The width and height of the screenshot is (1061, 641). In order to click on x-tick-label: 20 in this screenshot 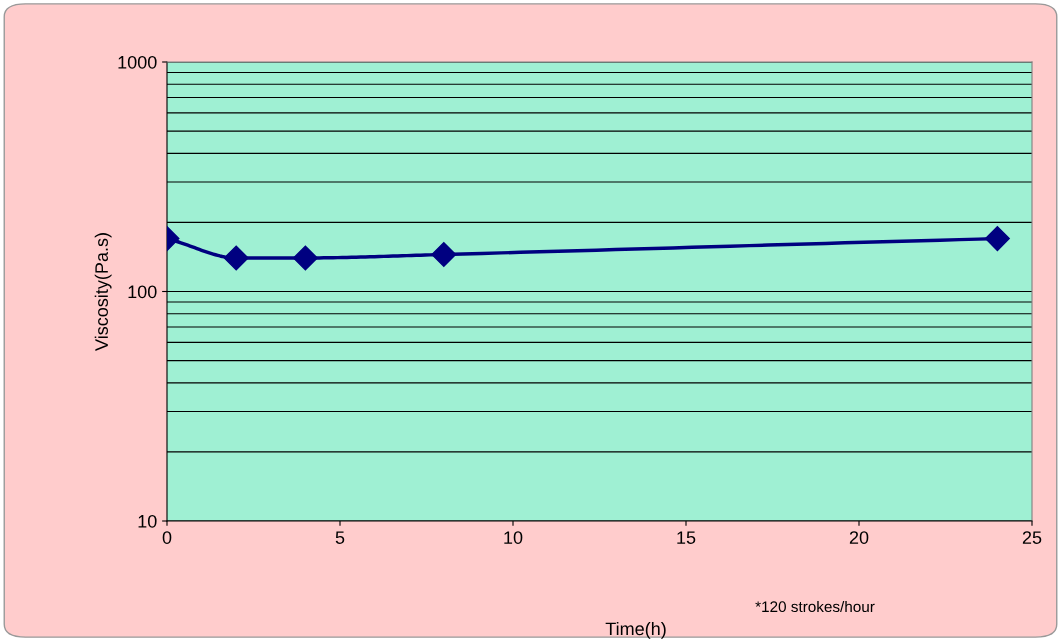, I will do `click(859, 537)`.